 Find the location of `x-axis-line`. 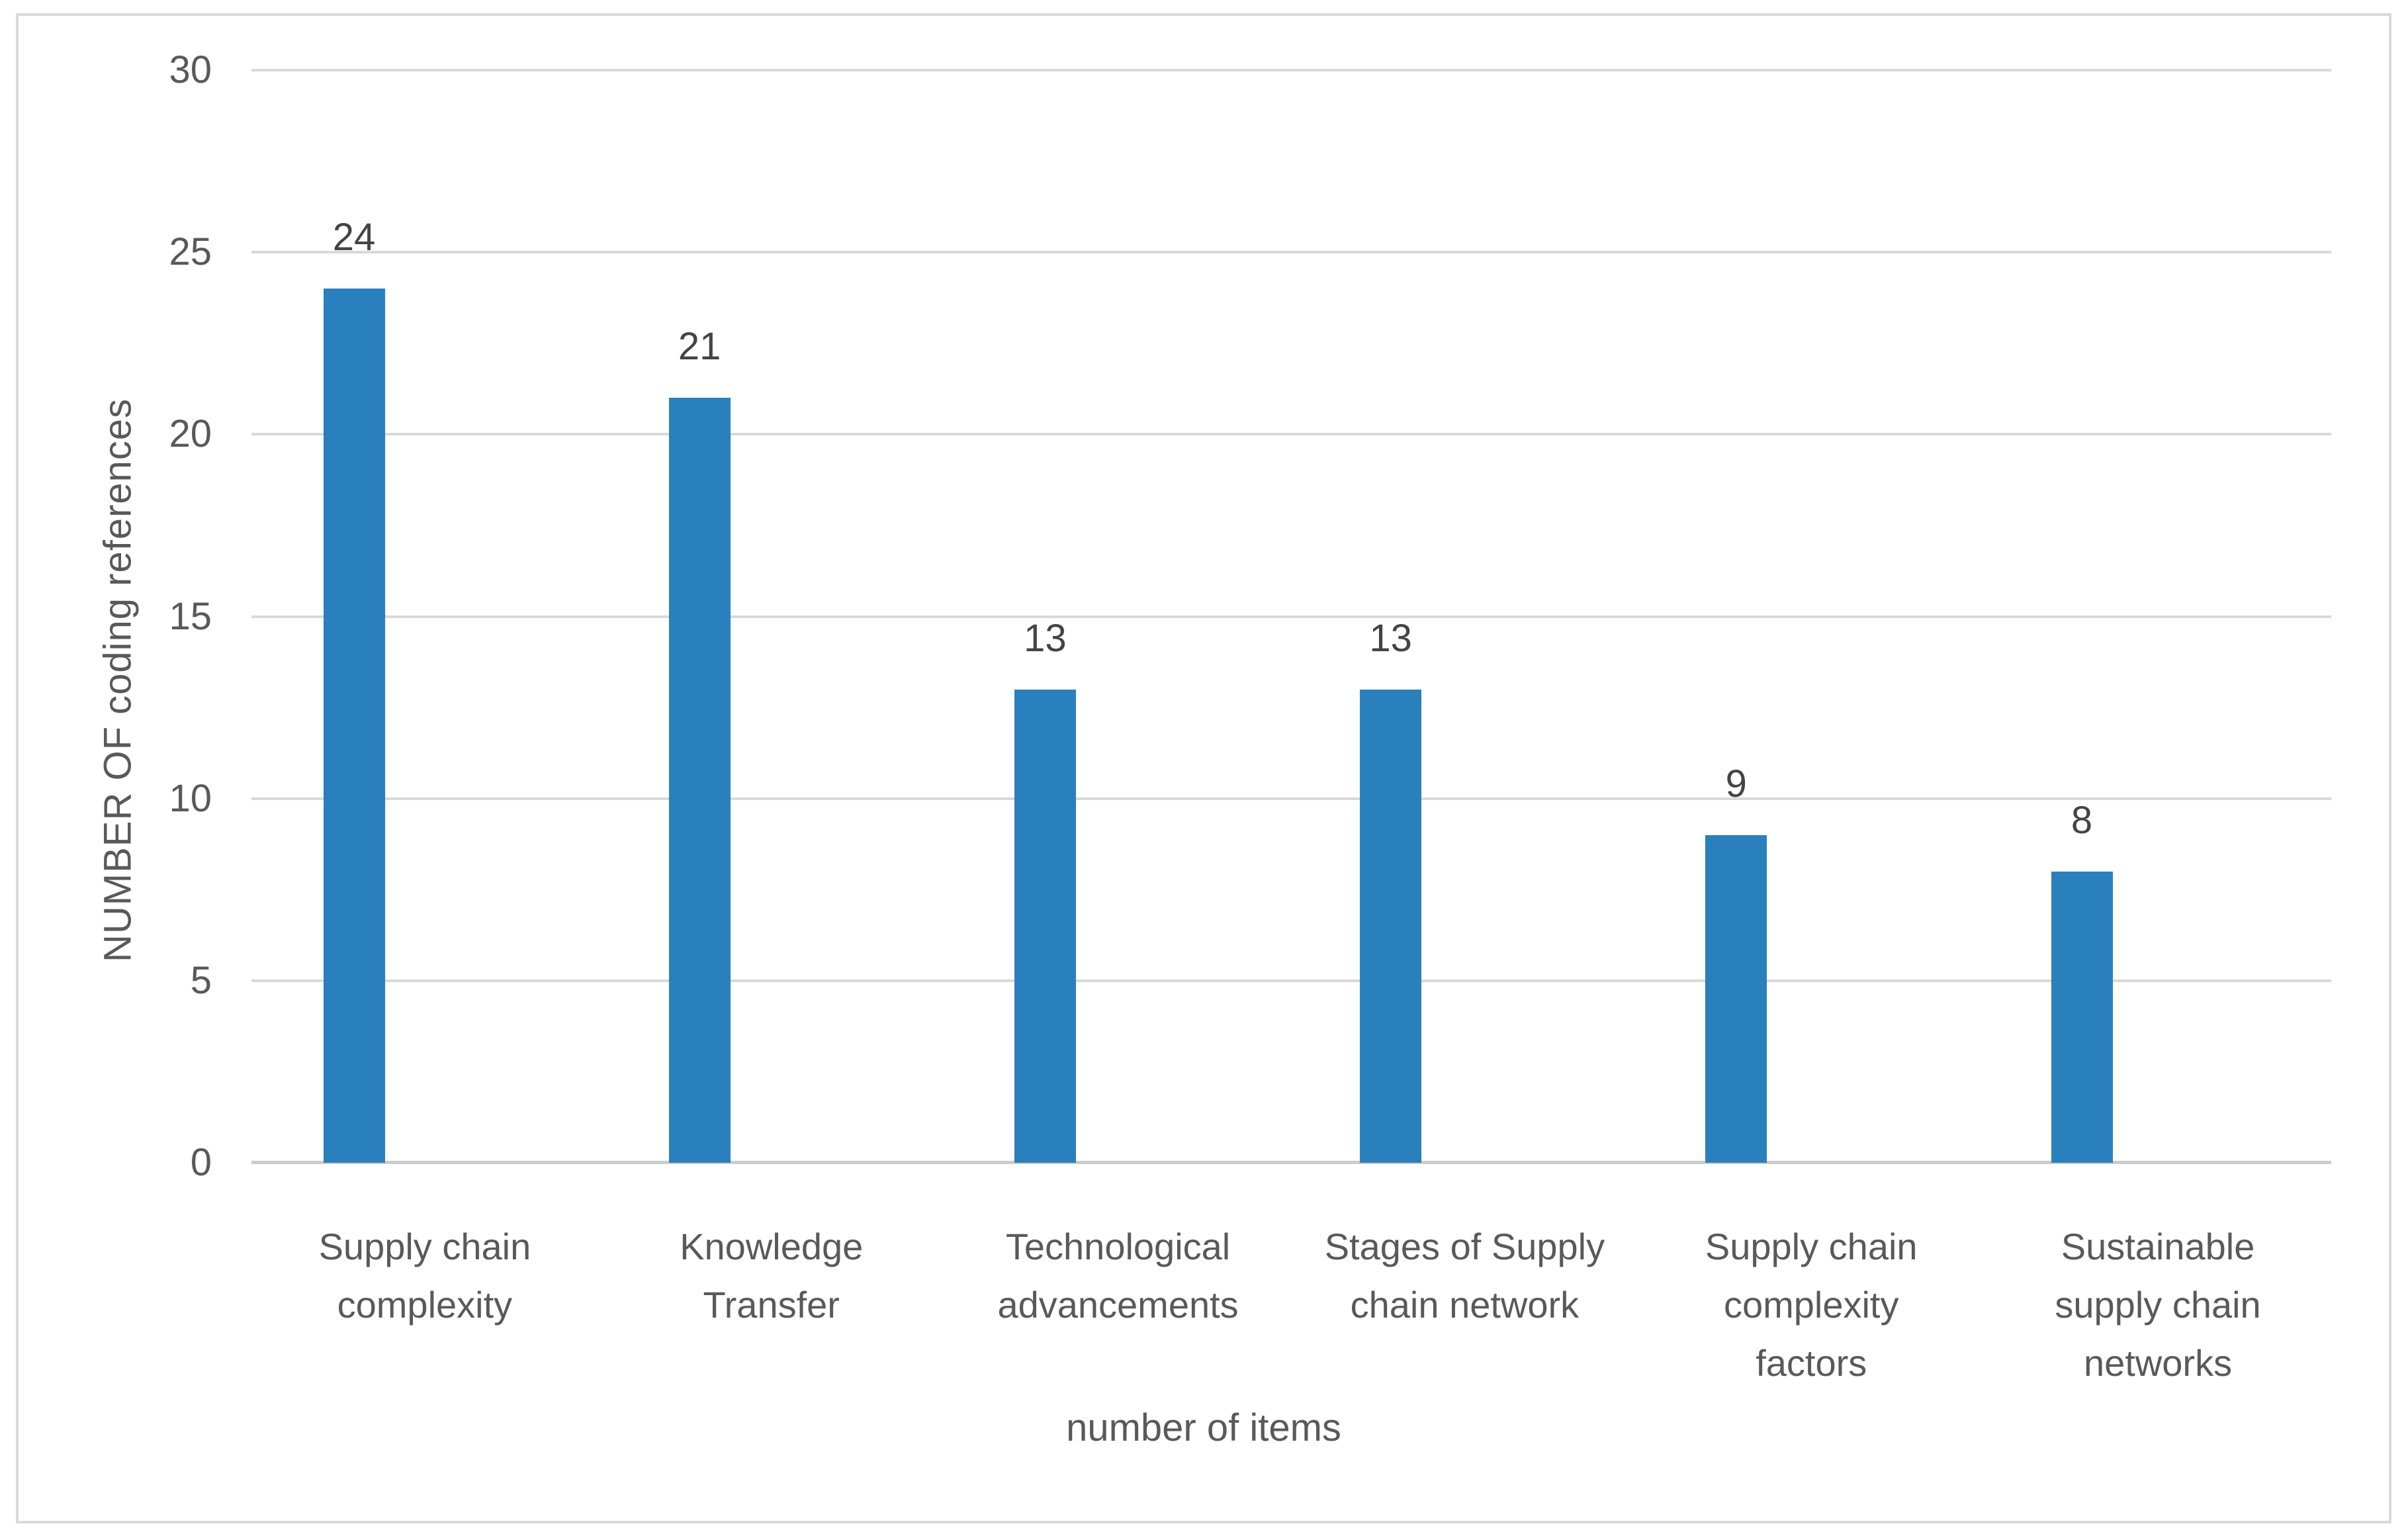

x-axis-line is located at coordinates (1291, 1162).